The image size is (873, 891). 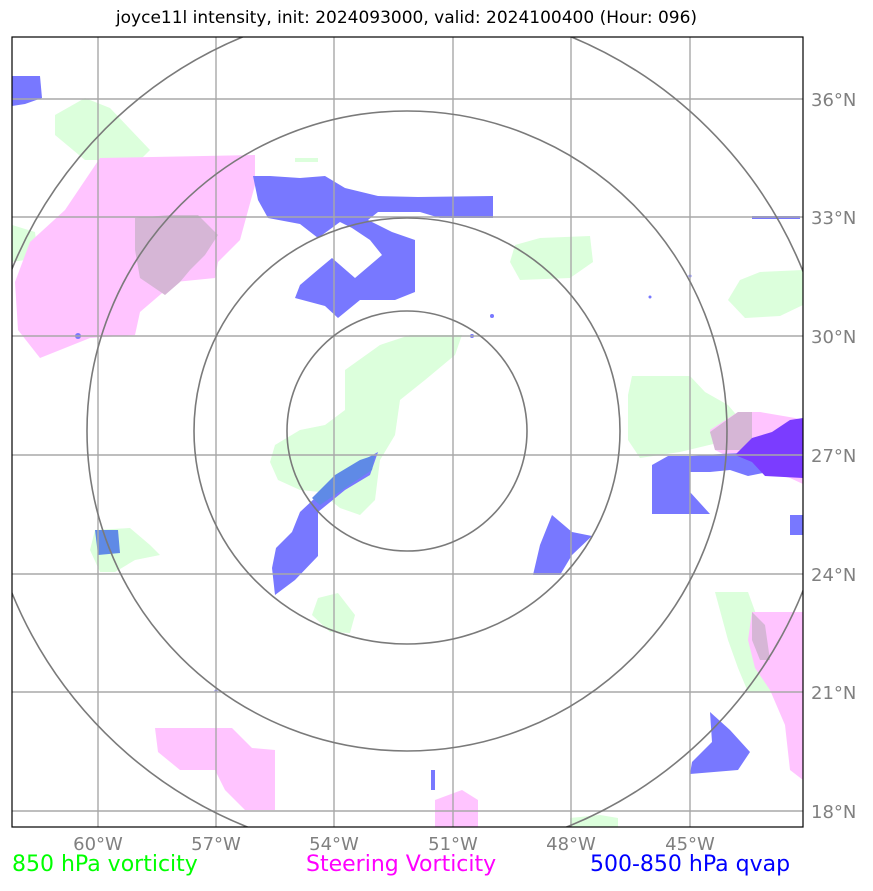 I want to click on lat-tick: 18°N, so click(x=833, y=812).